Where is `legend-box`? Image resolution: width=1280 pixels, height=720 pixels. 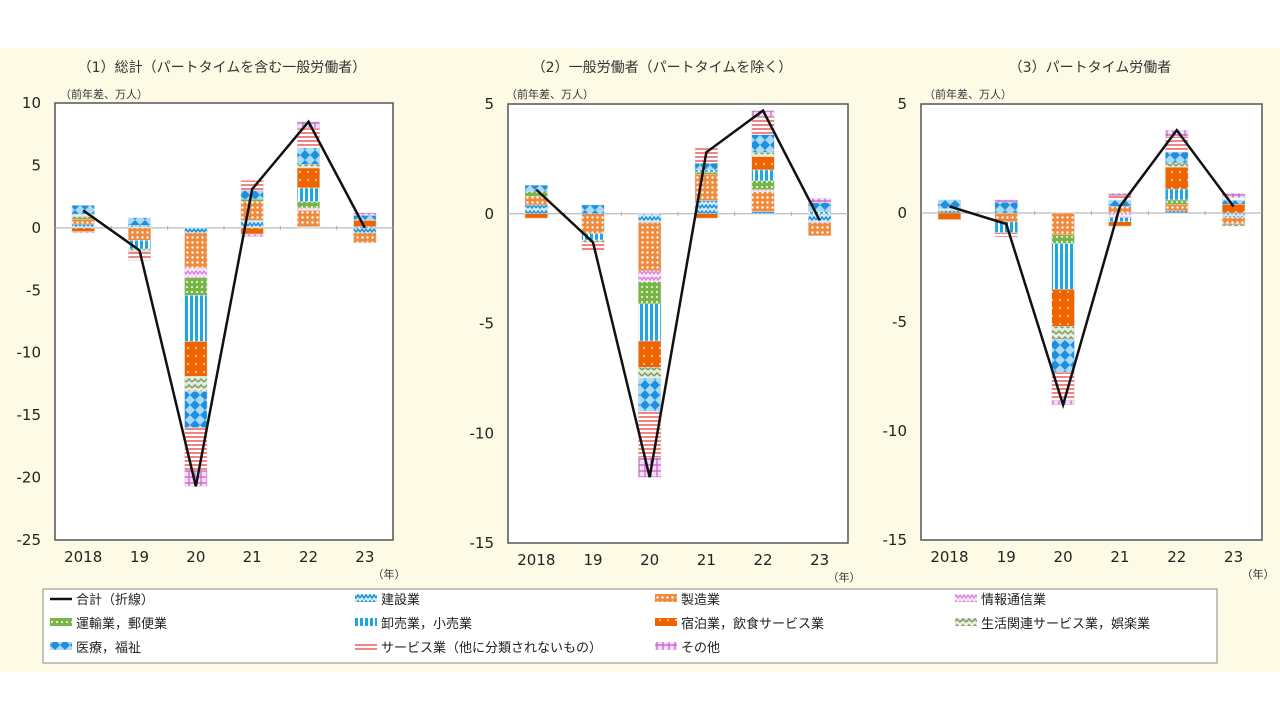
legend-box is located at coordinates (630, 626).